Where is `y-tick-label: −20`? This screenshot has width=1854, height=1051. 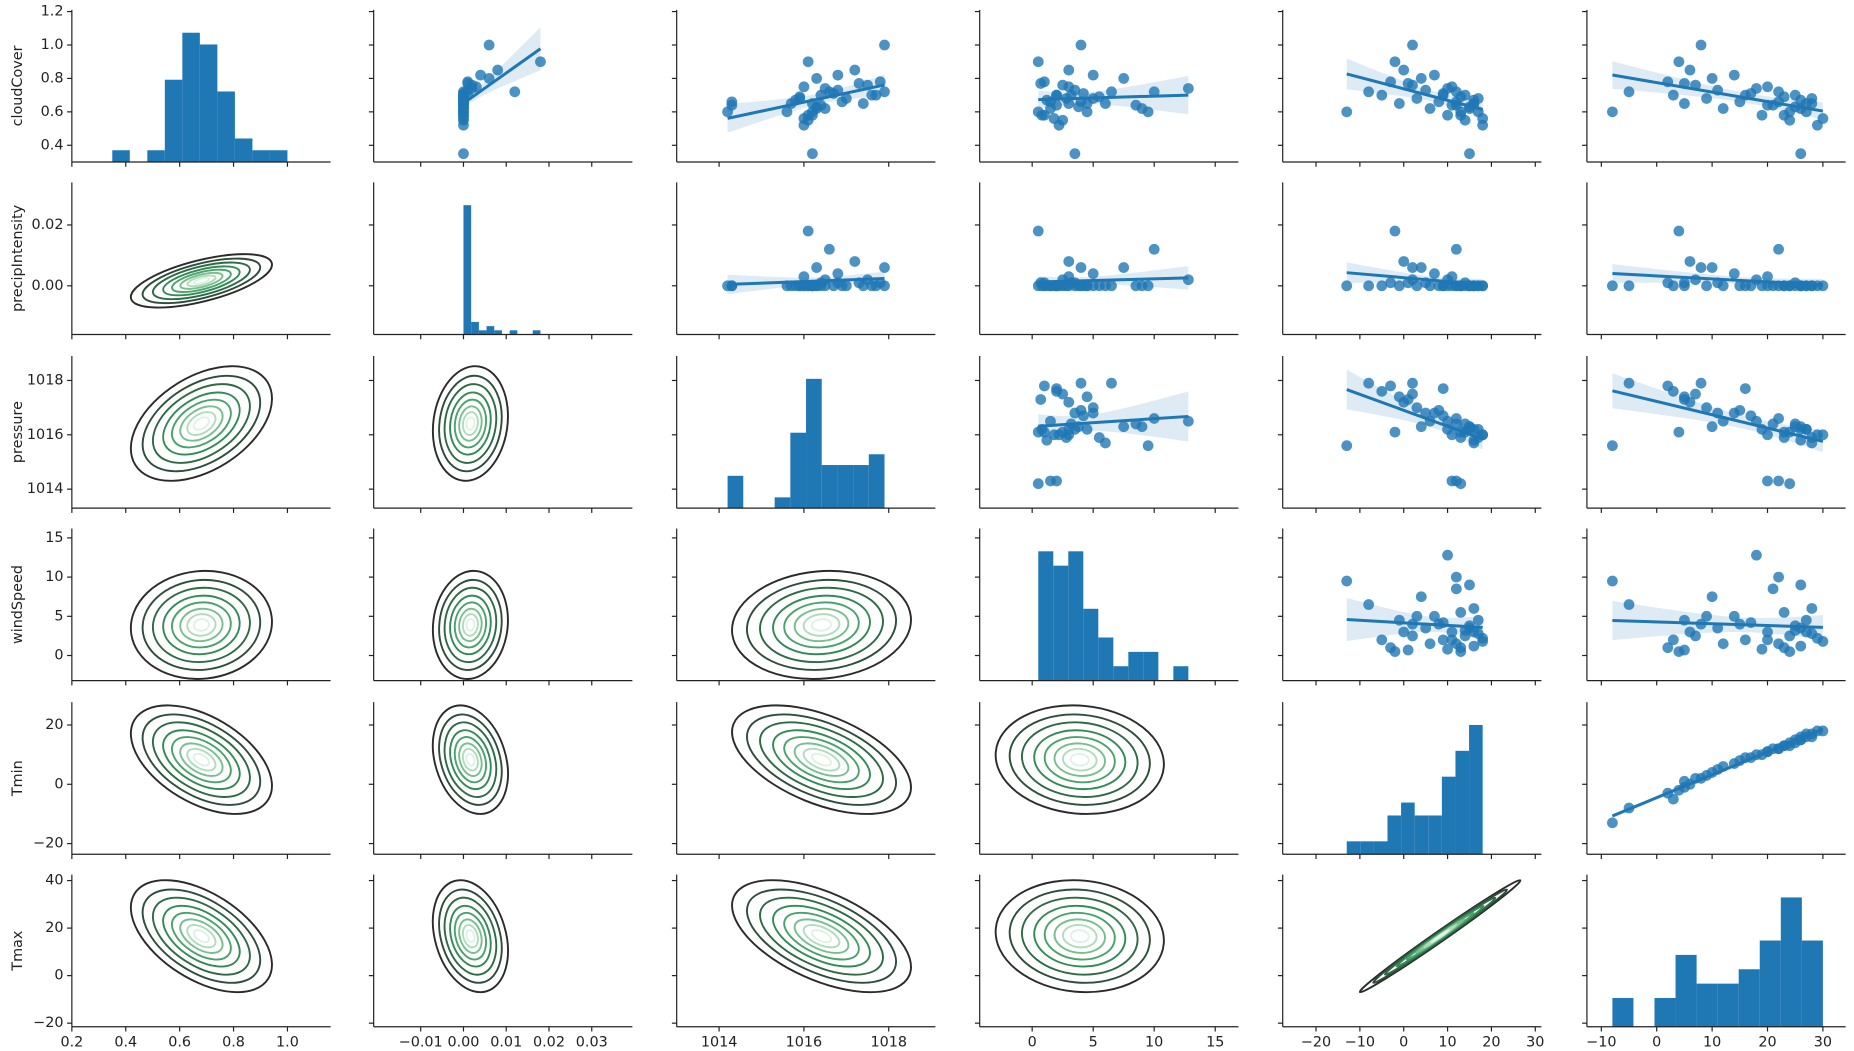 y-tick-label: −20 is located at coordinates (48, 844).